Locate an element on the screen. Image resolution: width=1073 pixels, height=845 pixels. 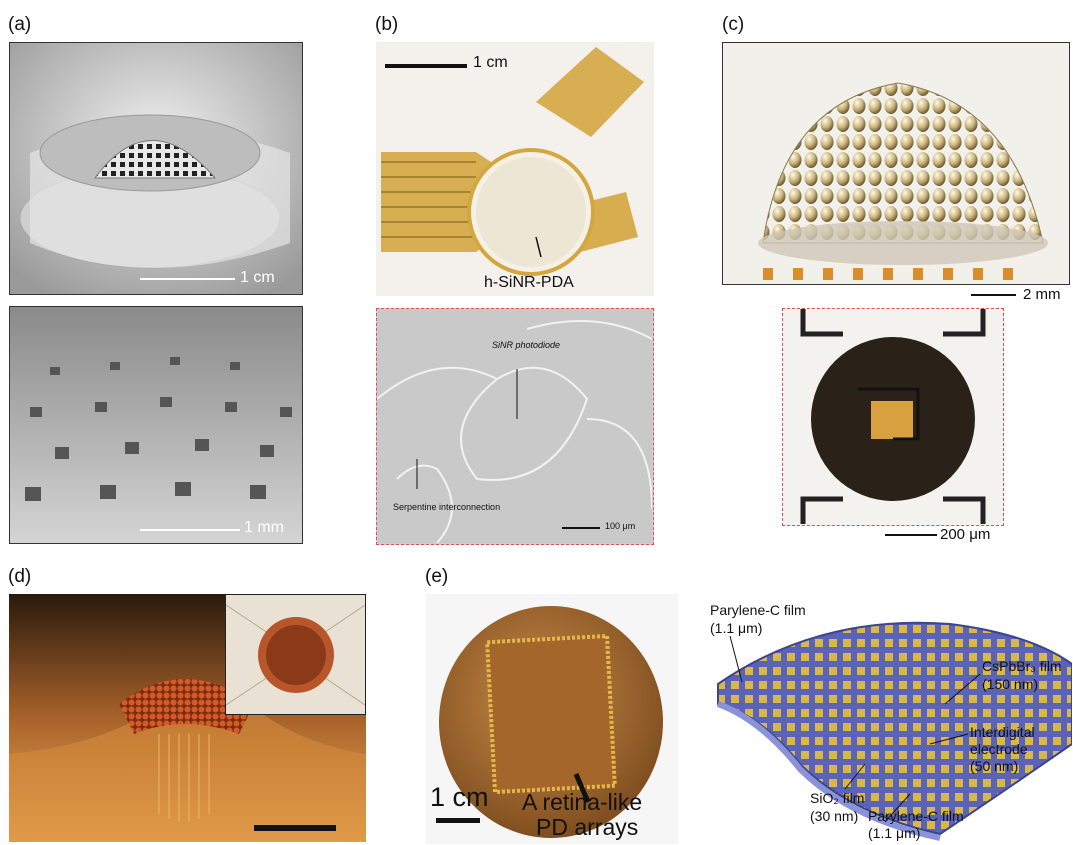
panel-e-photo: 1 cm A retina-like PD arrays is located at coordinates (552, 719).